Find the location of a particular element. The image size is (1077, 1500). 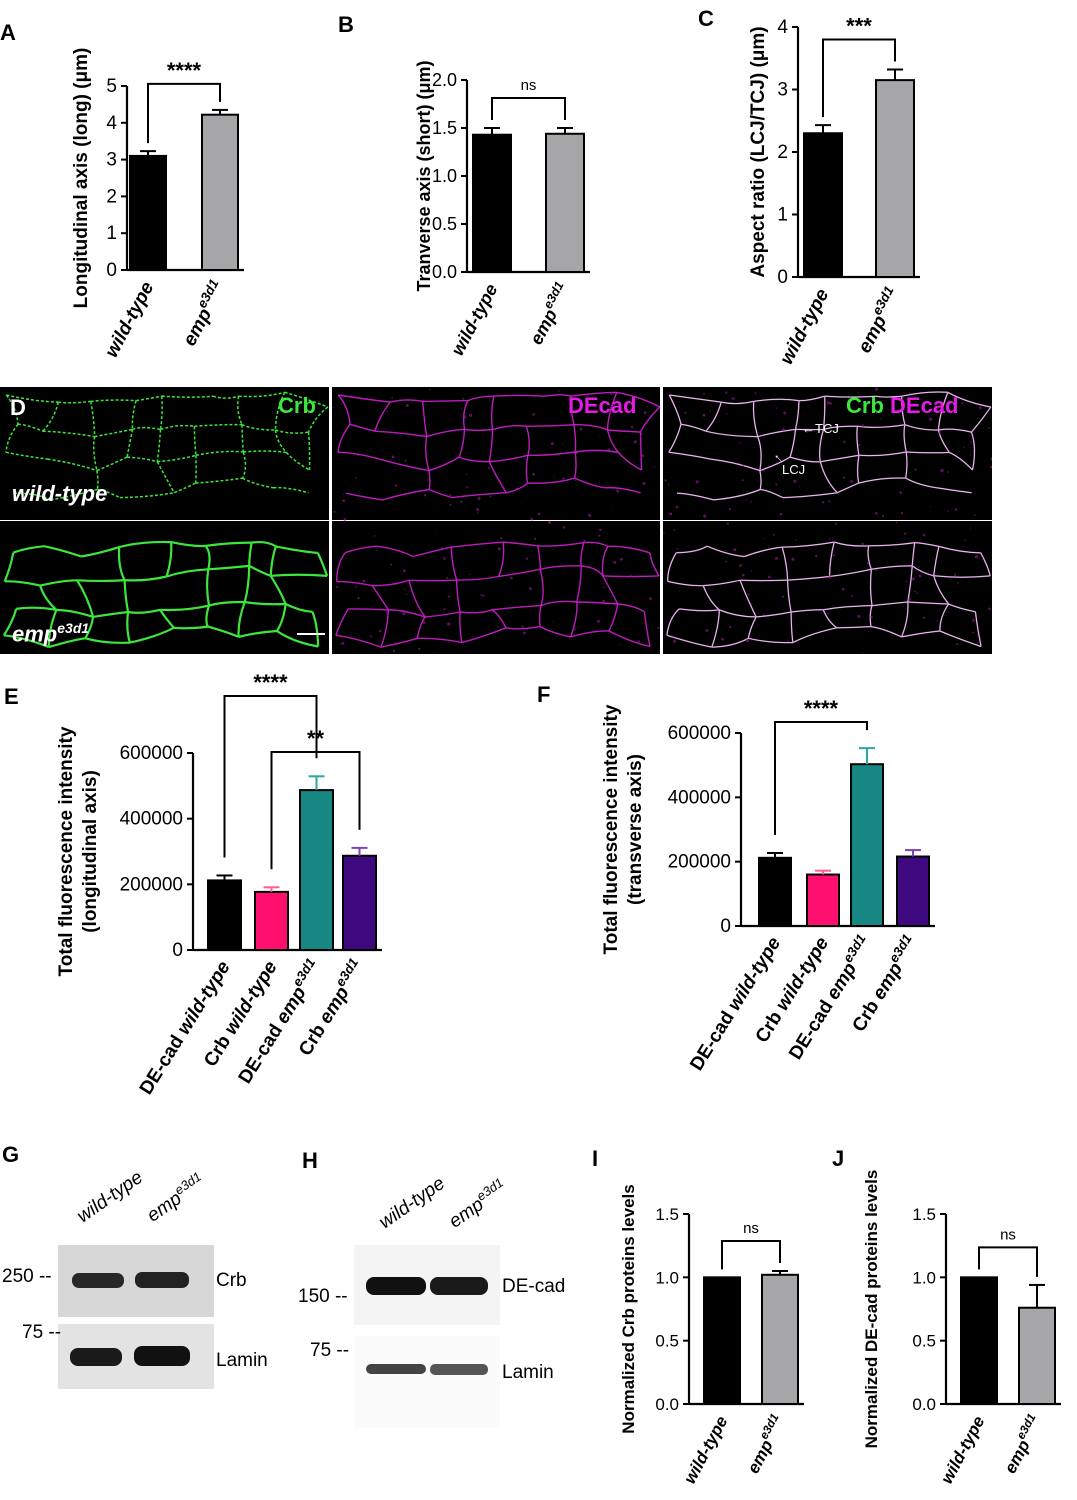

y-axis-label-2: (longitudinal axis) is located at coordinates (90, 851).